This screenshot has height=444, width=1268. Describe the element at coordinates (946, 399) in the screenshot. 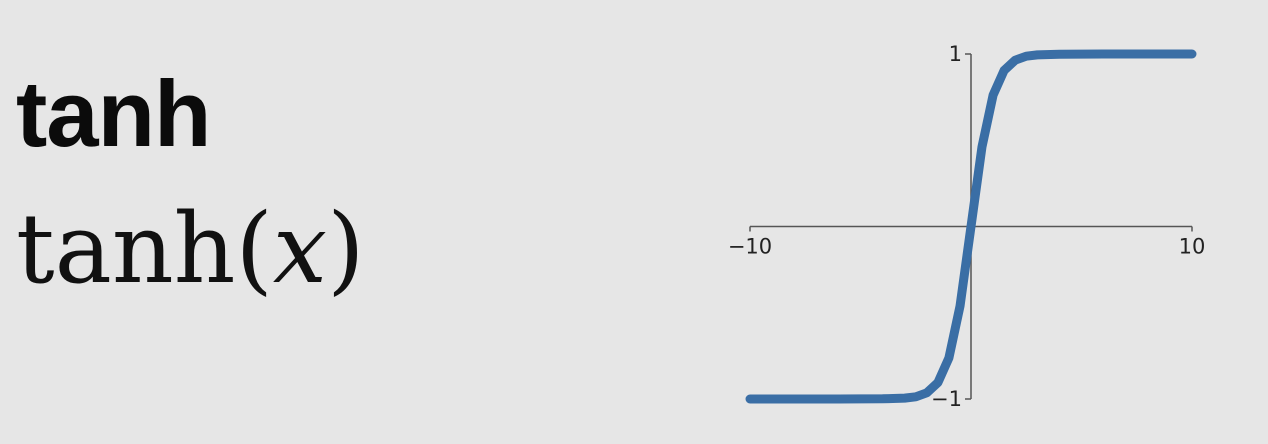

I see `y-tick-label: −1` at that location.